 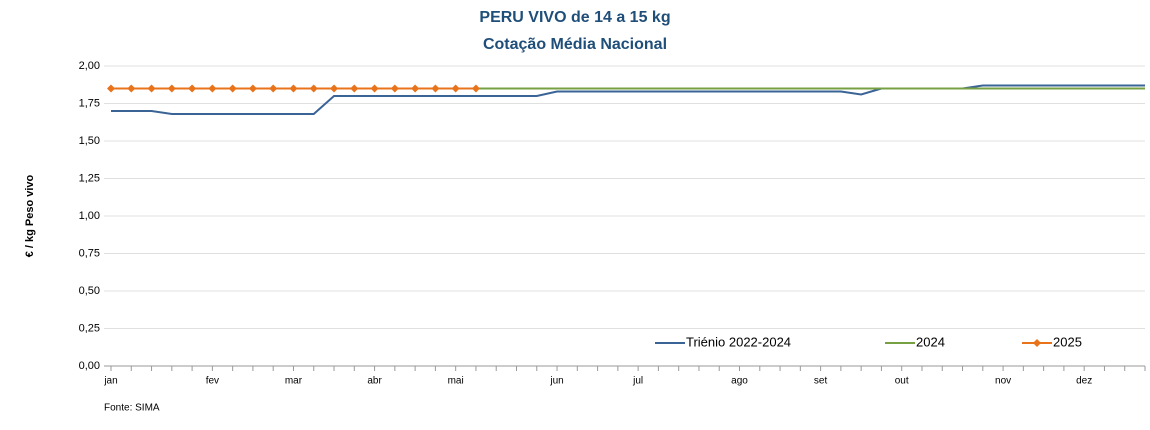 What do you see at coordinates (89, 103) in the screenshot?
I see `y-tick-label: 1,75` at bounding box center [89, 103].